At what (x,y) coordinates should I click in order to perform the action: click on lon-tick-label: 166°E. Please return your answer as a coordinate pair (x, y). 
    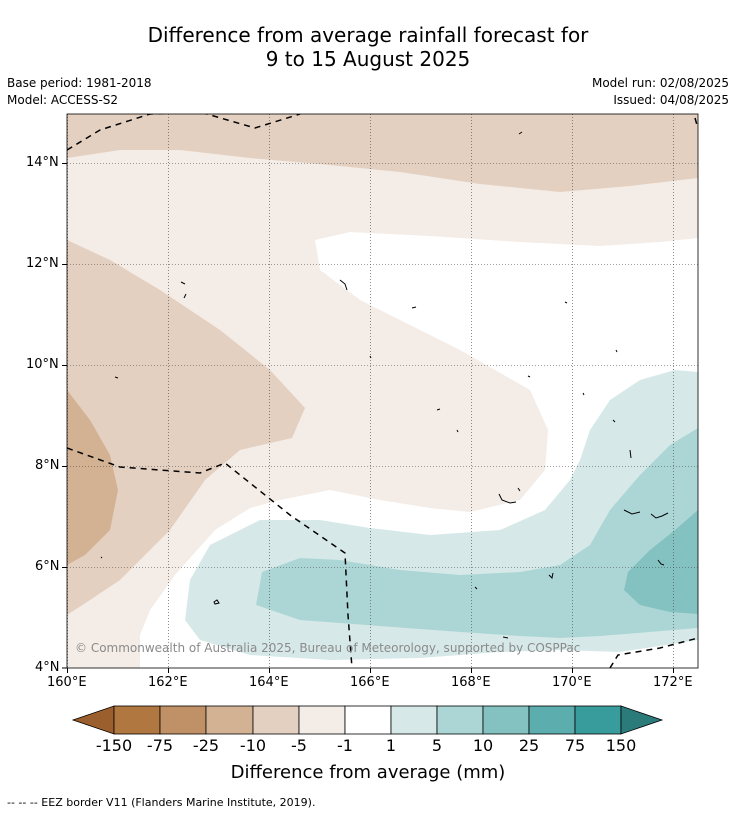
    Looking at the image, I should click on (370, 682).